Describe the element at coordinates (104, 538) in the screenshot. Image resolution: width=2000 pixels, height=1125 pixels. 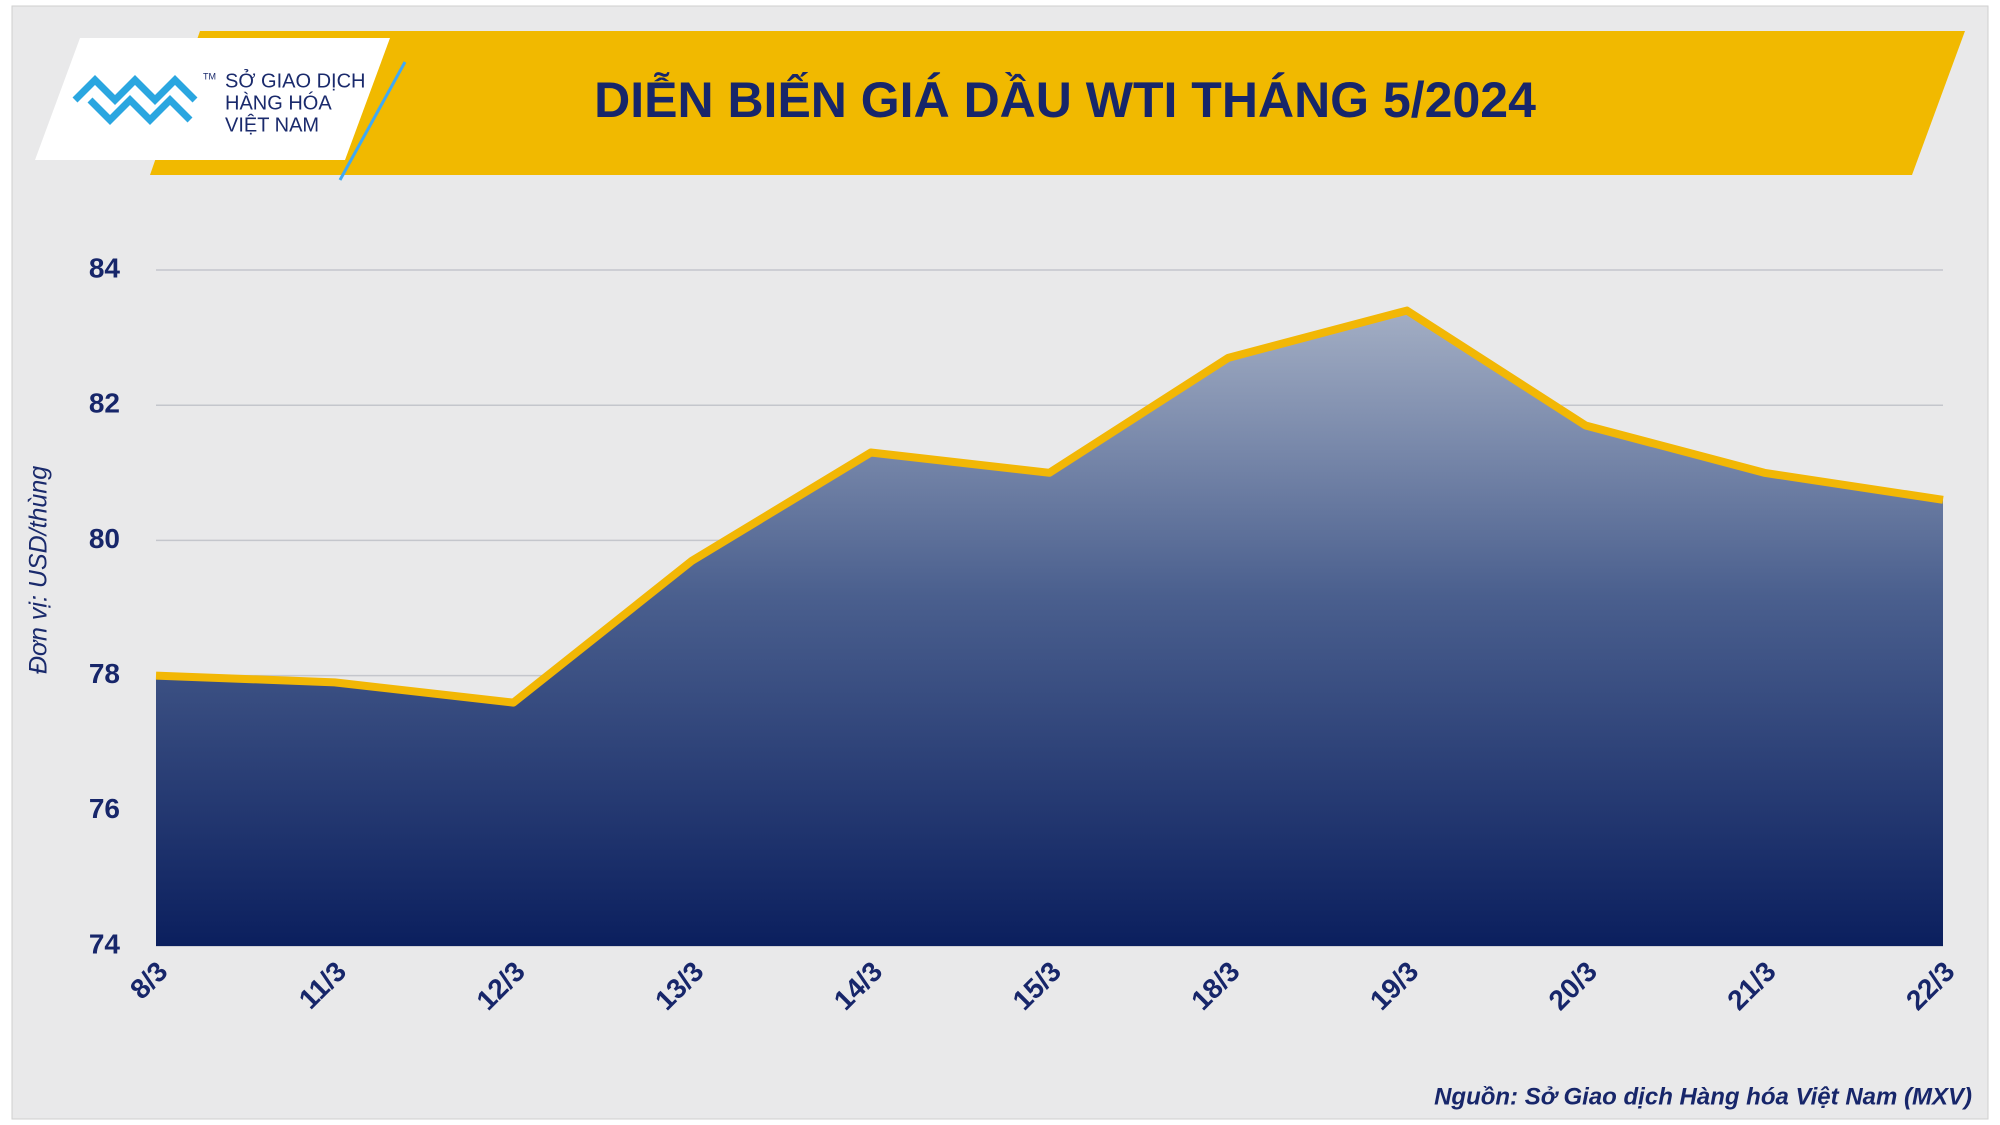
I see `y-tick-label: 80` at that location.